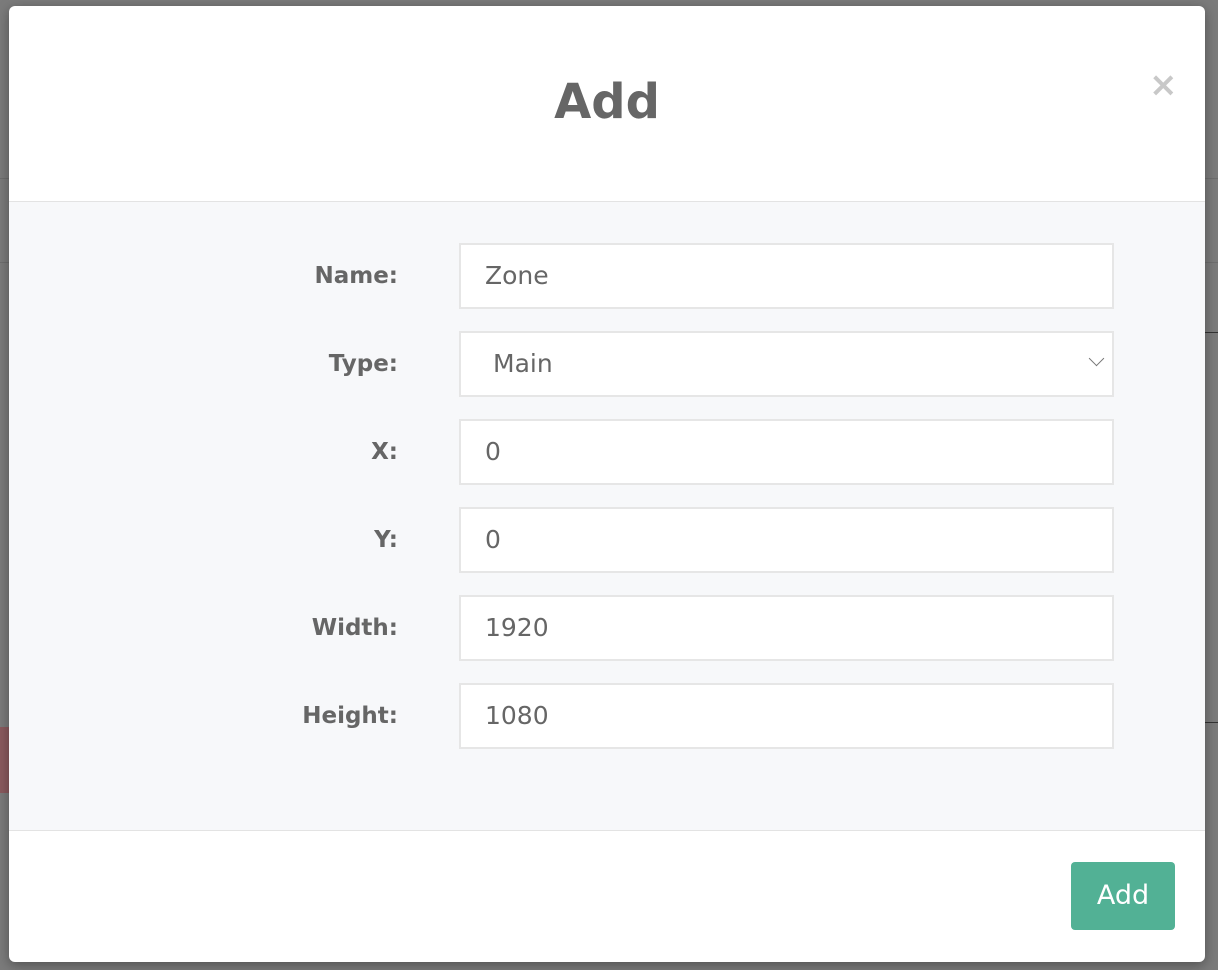  Describe the element at coordinates (1123, 896) in the screenshot. I see `add-button: Add` at that location.